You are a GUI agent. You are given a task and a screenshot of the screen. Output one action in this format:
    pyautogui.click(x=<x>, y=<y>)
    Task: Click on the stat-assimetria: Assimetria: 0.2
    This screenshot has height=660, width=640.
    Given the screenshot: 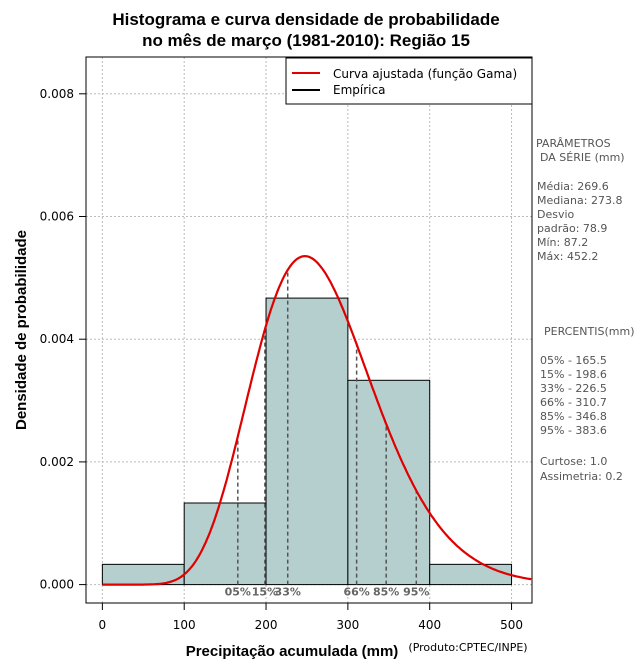 What is the action you would take?
    pyautogui.click(x=581, y=476)
    